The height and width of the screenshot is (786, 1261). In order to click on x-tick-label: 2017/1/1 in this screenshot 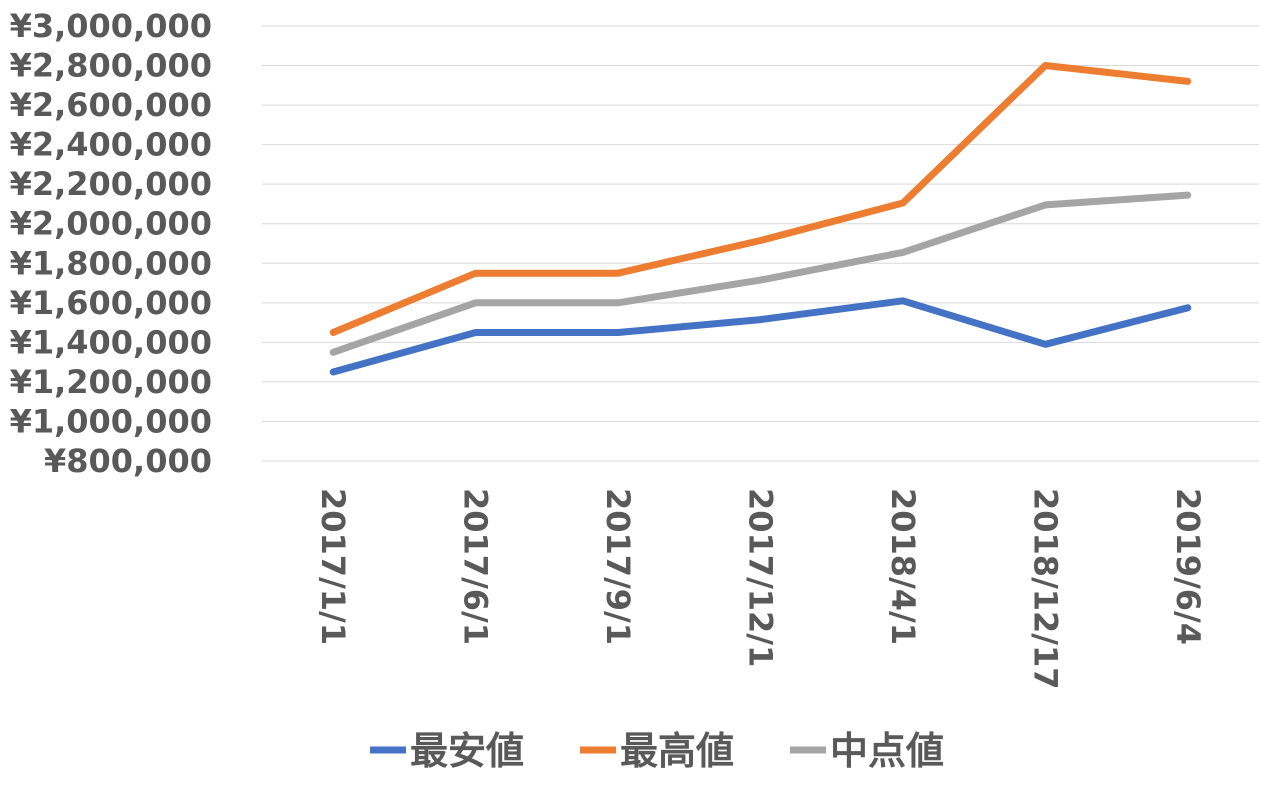, I will do `click(333, 566)`.